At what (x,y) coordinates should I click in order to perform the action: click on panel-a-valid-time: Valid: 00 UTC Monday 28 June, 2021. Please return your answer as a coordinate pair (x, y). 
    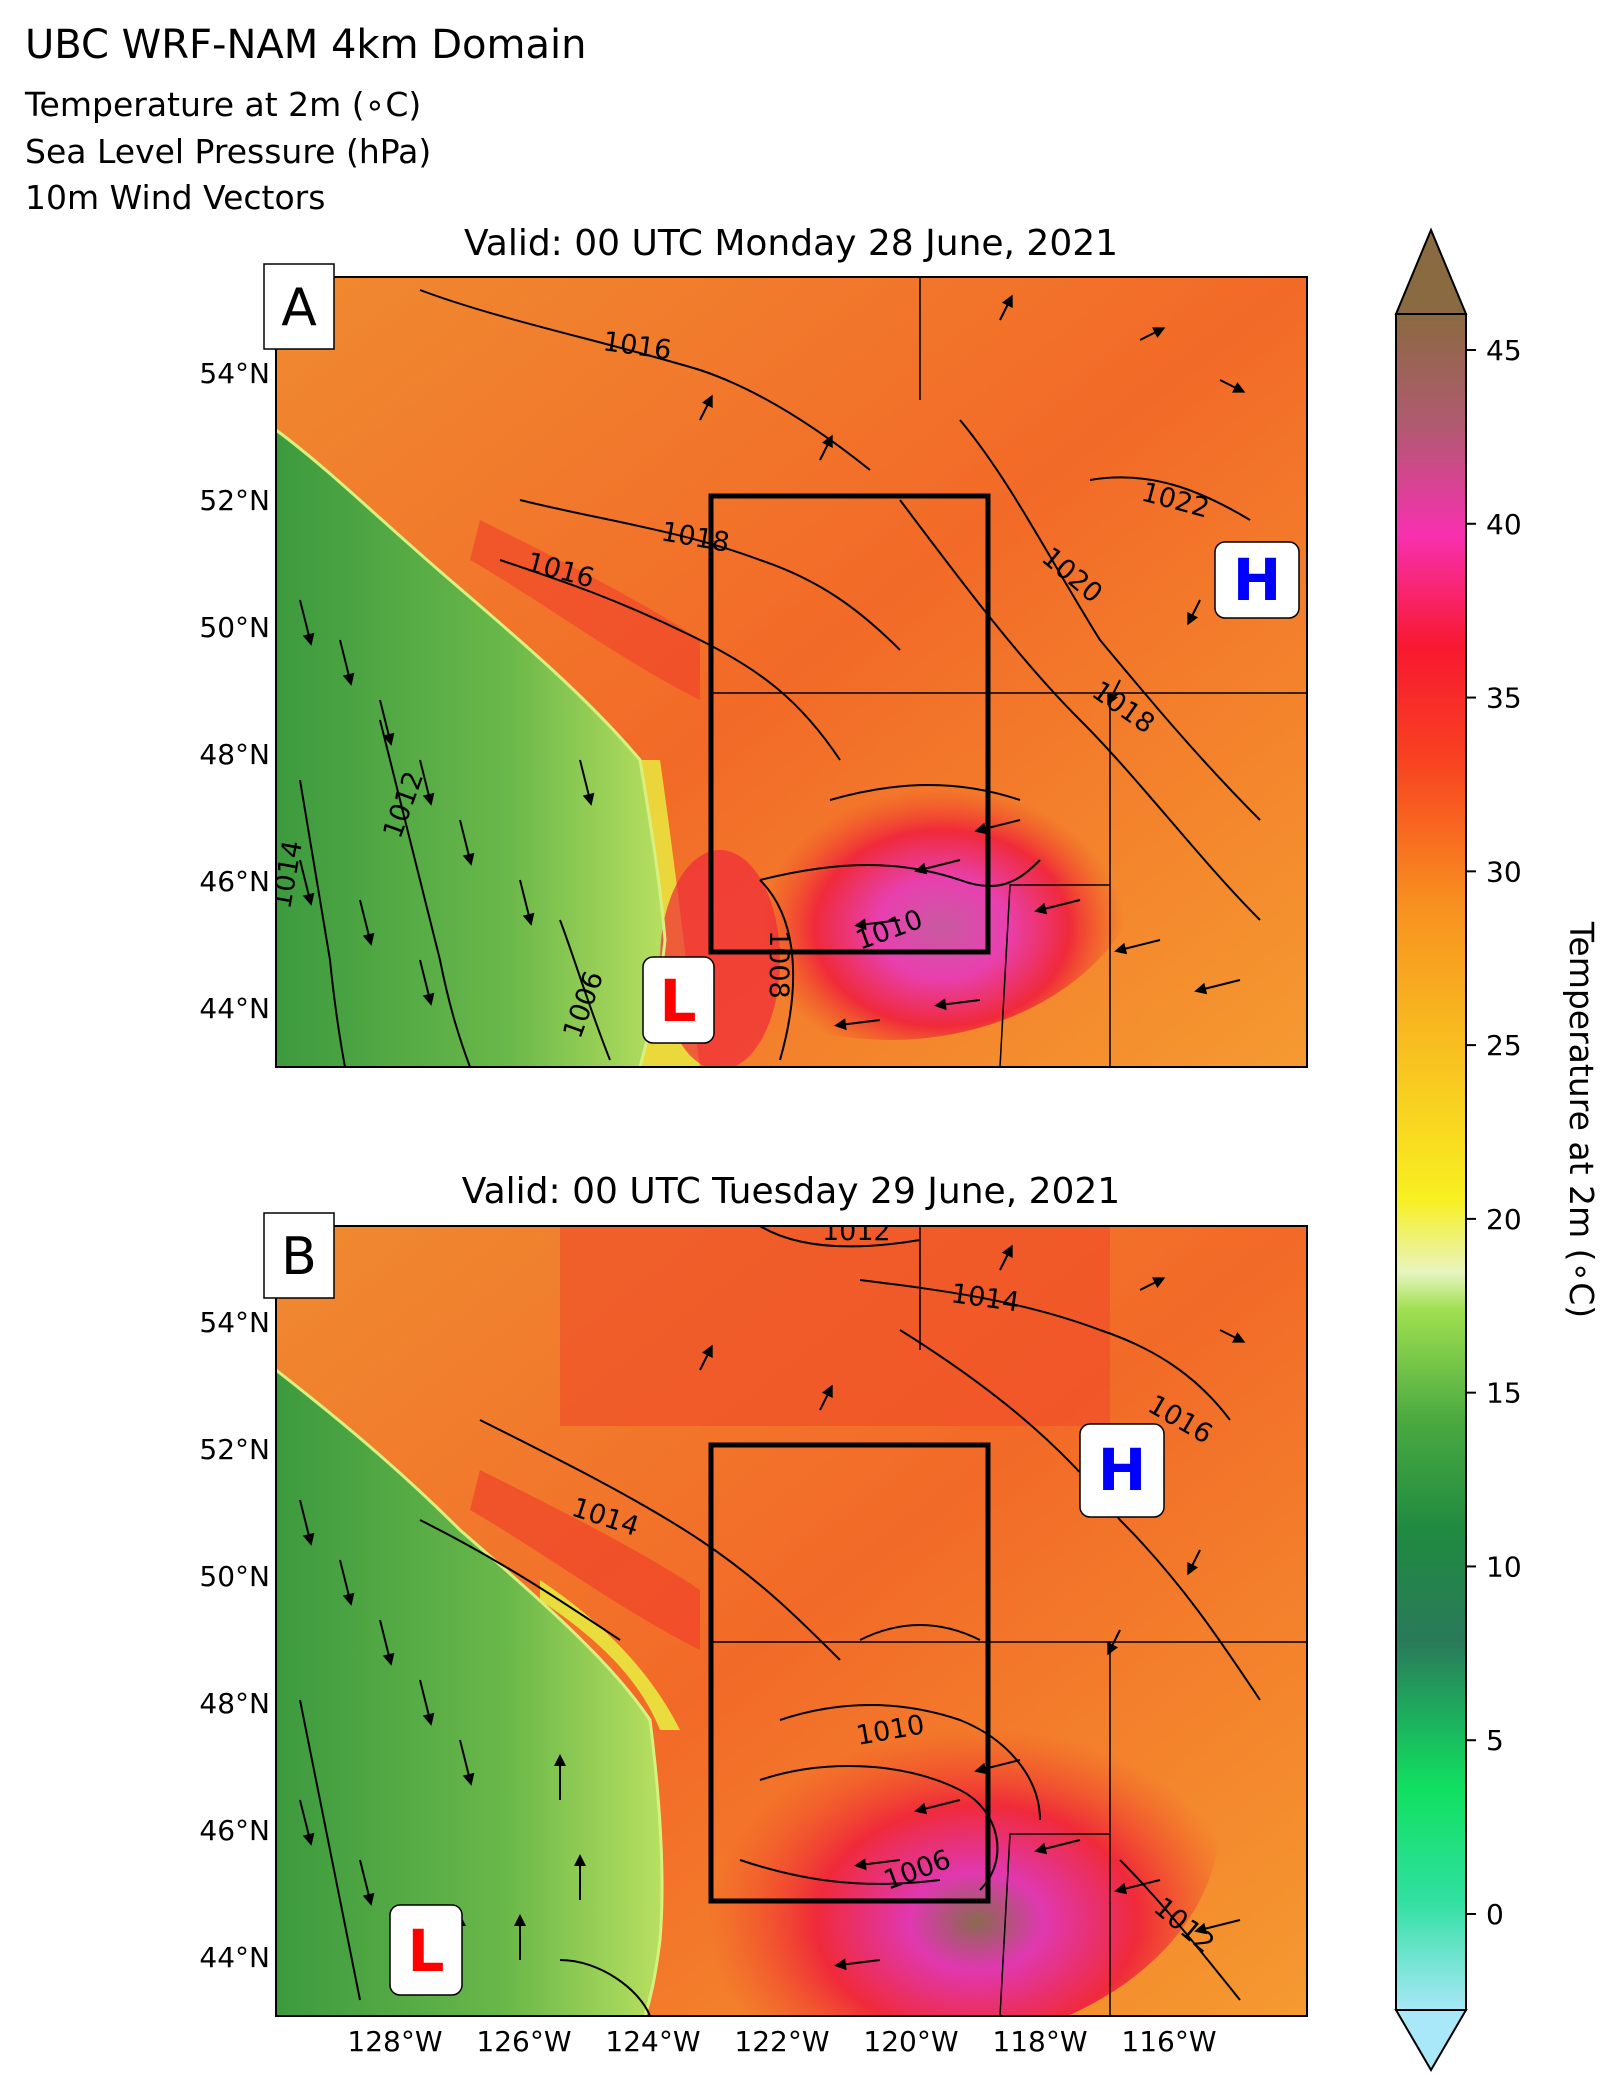
    Looking at the image, I should click on (791, 243).